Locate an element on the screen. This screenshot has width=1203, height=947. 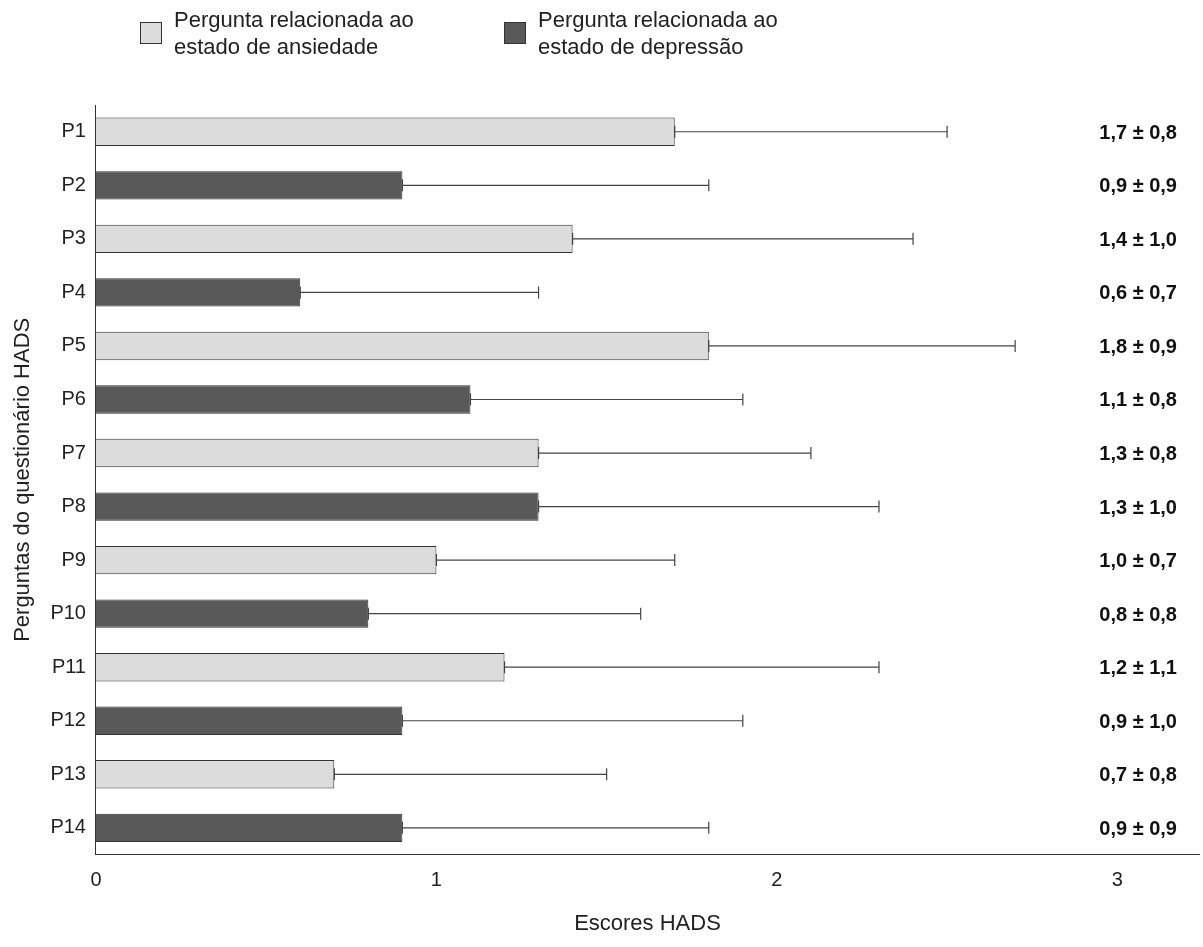
y-tick-label: P14 is located at coordinates (68, 826).